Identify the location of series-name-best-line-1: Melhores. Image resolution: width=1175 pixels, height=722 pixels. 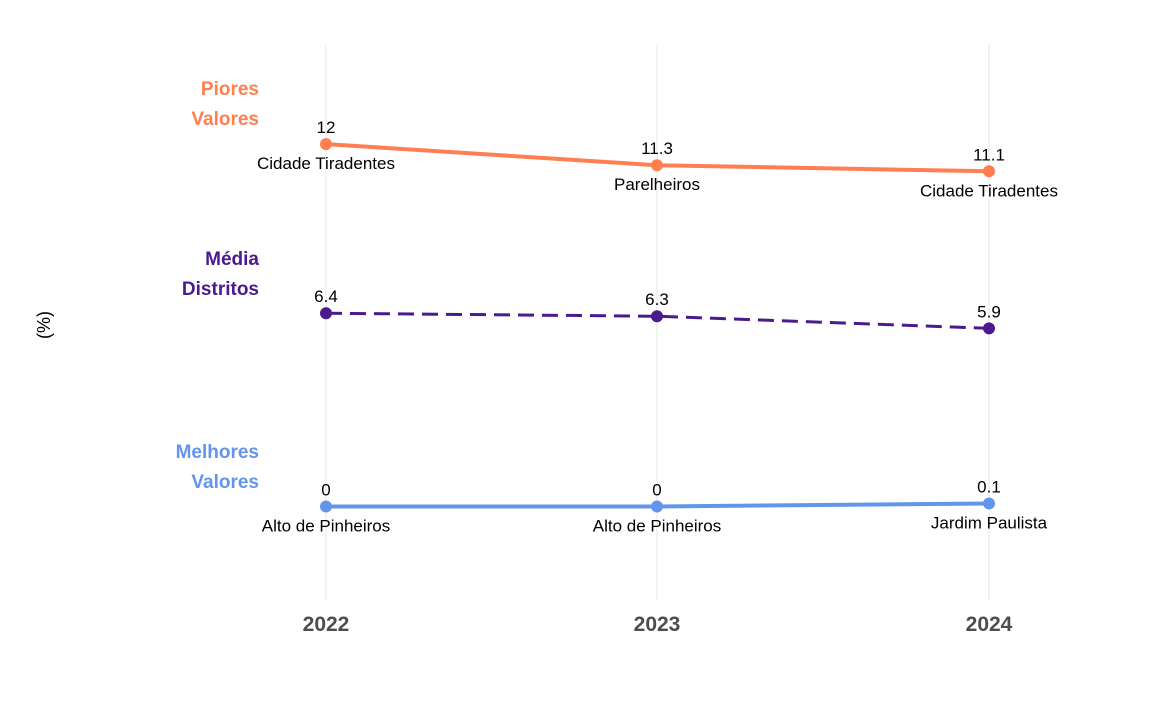
(217, 452).